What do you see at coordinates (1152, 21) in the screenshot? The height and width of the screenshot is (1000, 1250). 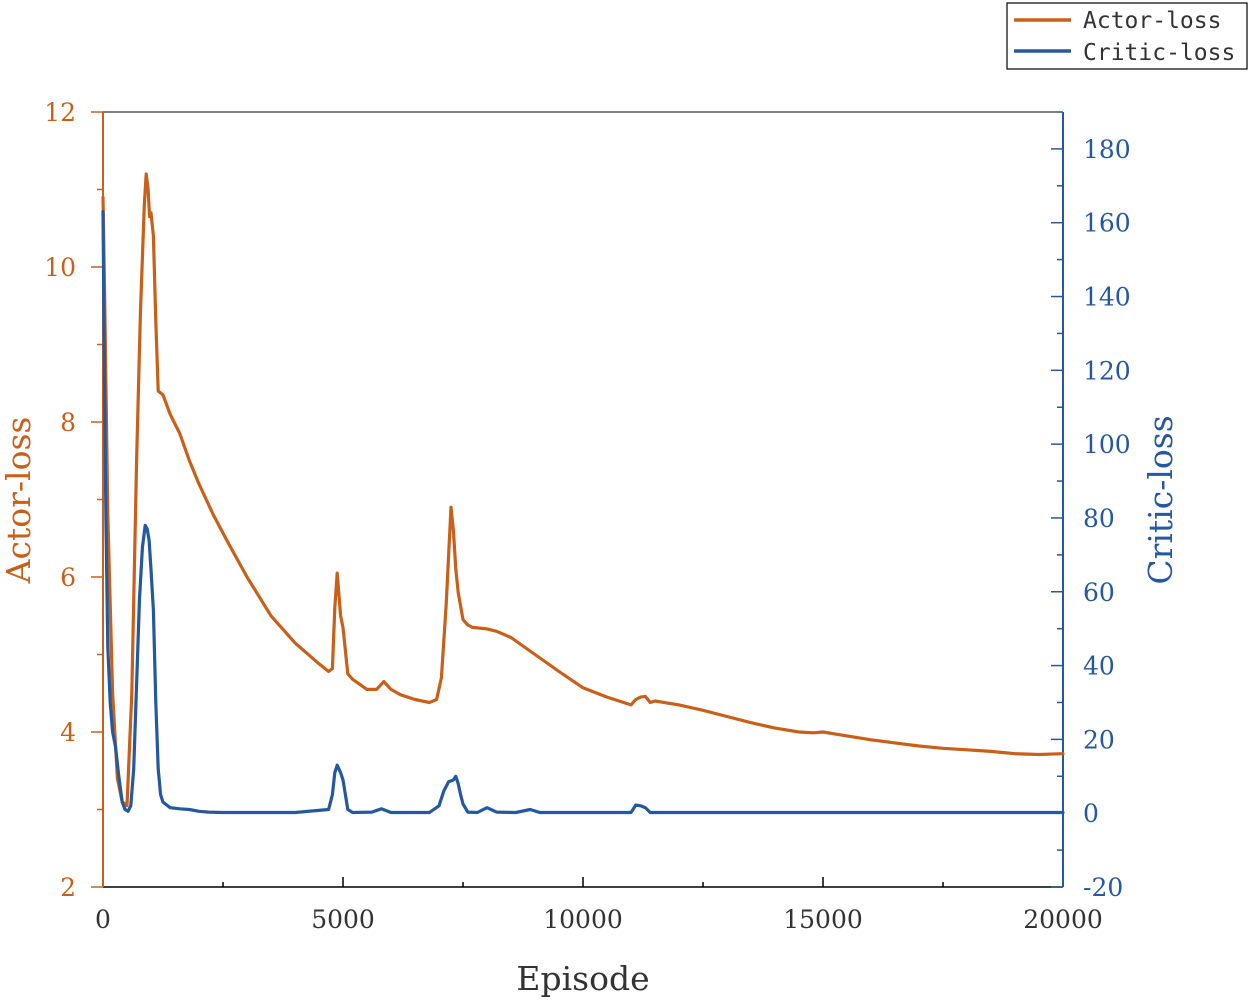 I see `legend-label-actor-loss: Actor-loss` at bounding box center [1152, 21].